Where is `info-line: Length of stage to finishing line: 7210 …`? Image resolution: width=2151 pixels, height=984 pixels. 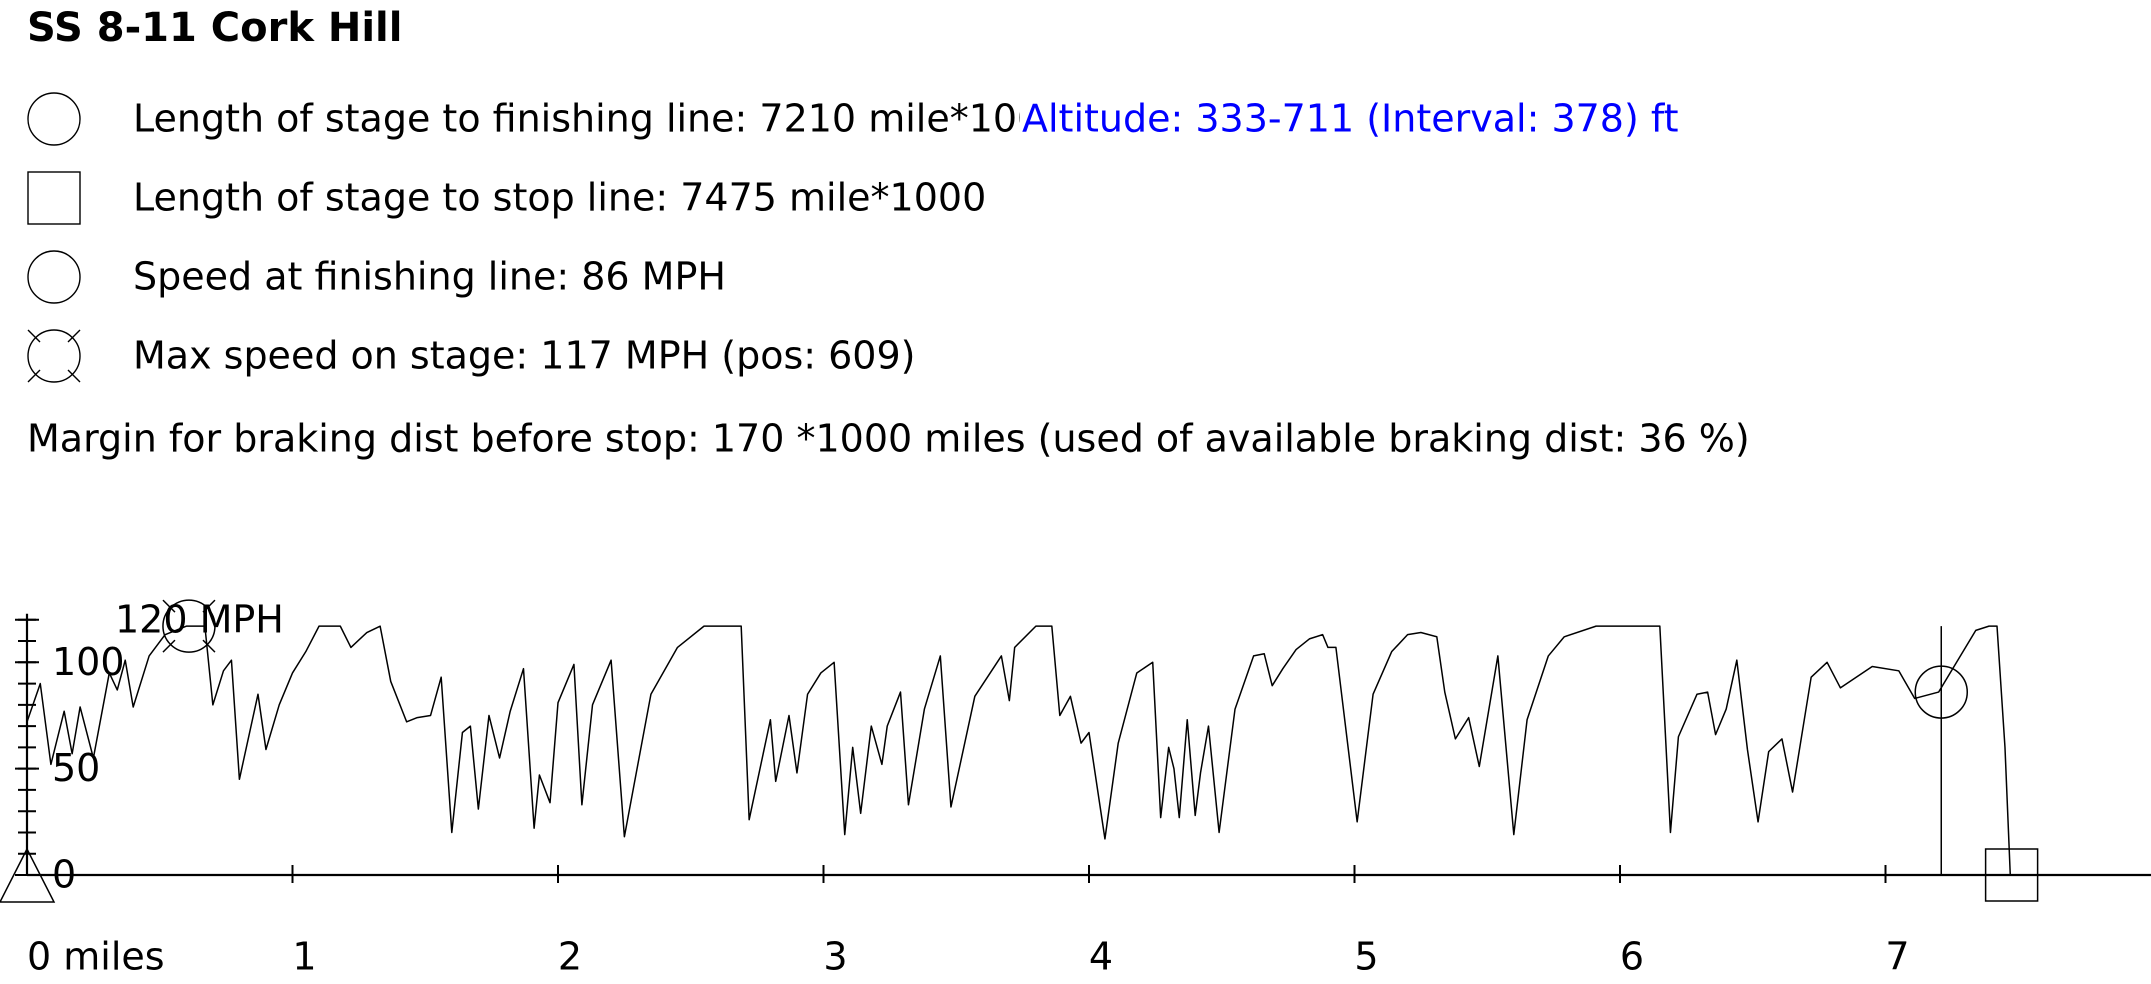
info-line: Length of stage to finishing line: 7210 … is located at coordinates (599, 119).